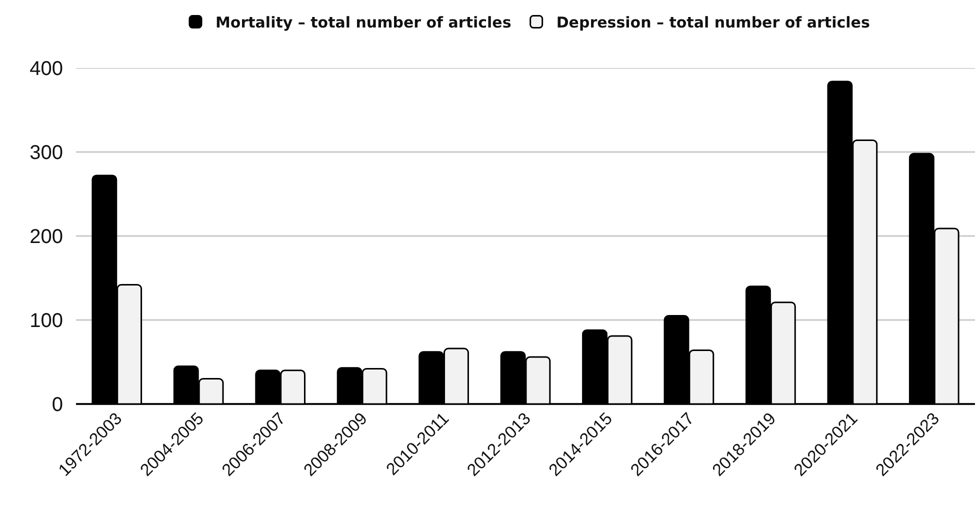 The image size is (978, 511). I want to click on y-tick-label: 100, so click(46, 321).